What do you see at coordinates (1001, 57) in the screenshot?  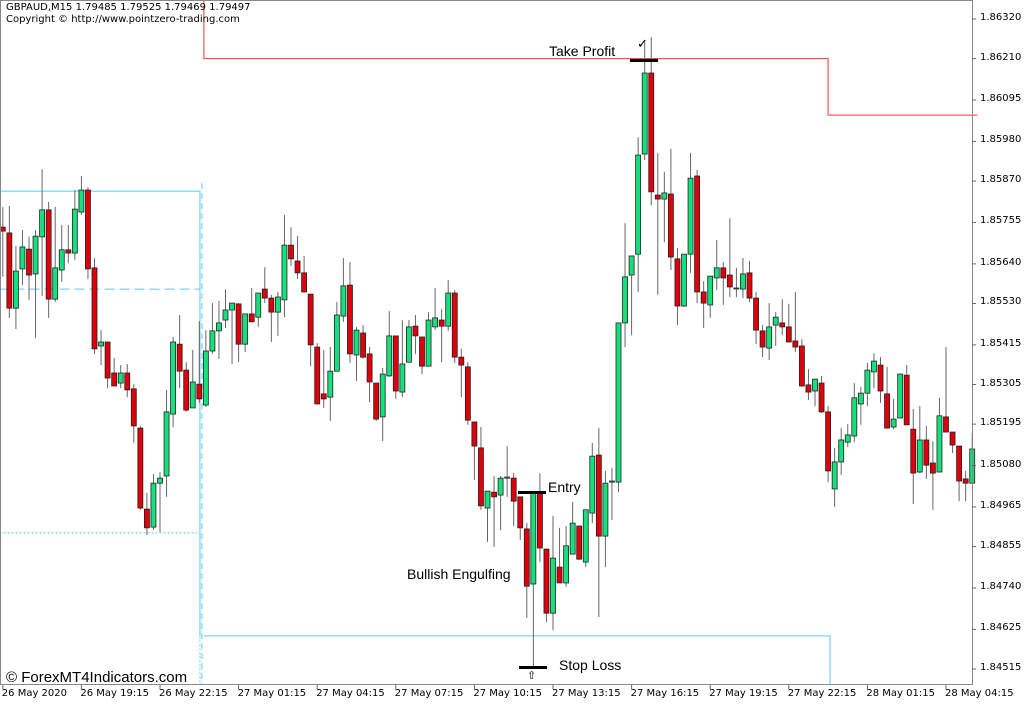 I see `price-tick-label: 1.86210` at bounding box center [1001, 57].